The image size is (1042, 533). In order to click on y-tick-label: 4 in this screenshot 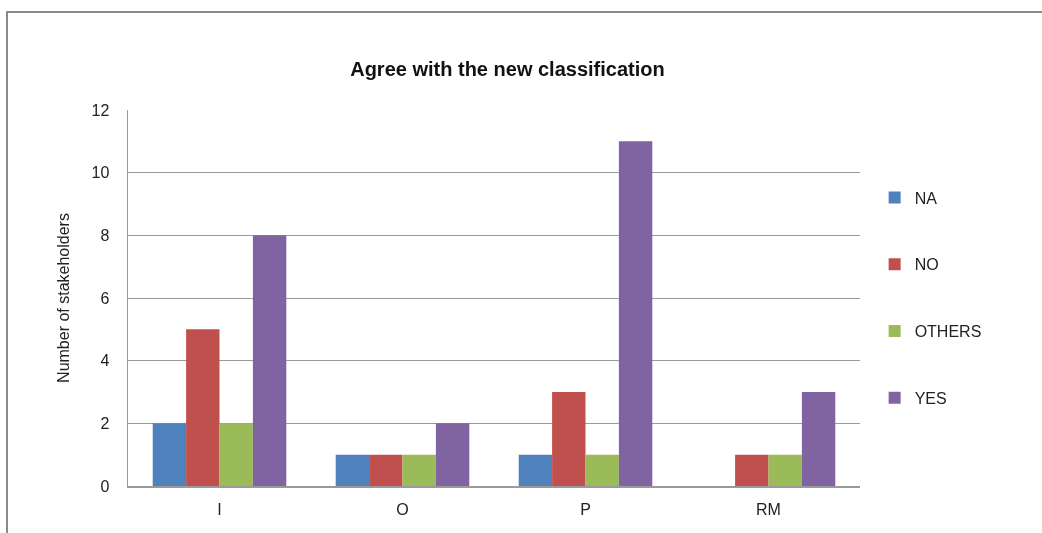, I will do `click(105, 361)`.